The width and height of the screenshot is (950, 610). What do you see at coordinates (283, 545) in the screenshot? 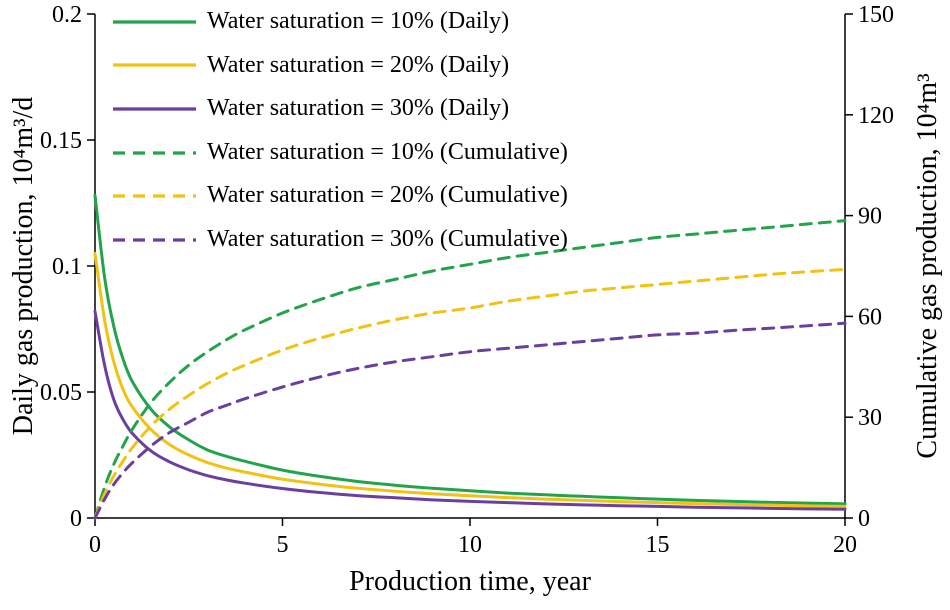
I see `x-axis-tick-label: 5` at bounding box center [283, 545].